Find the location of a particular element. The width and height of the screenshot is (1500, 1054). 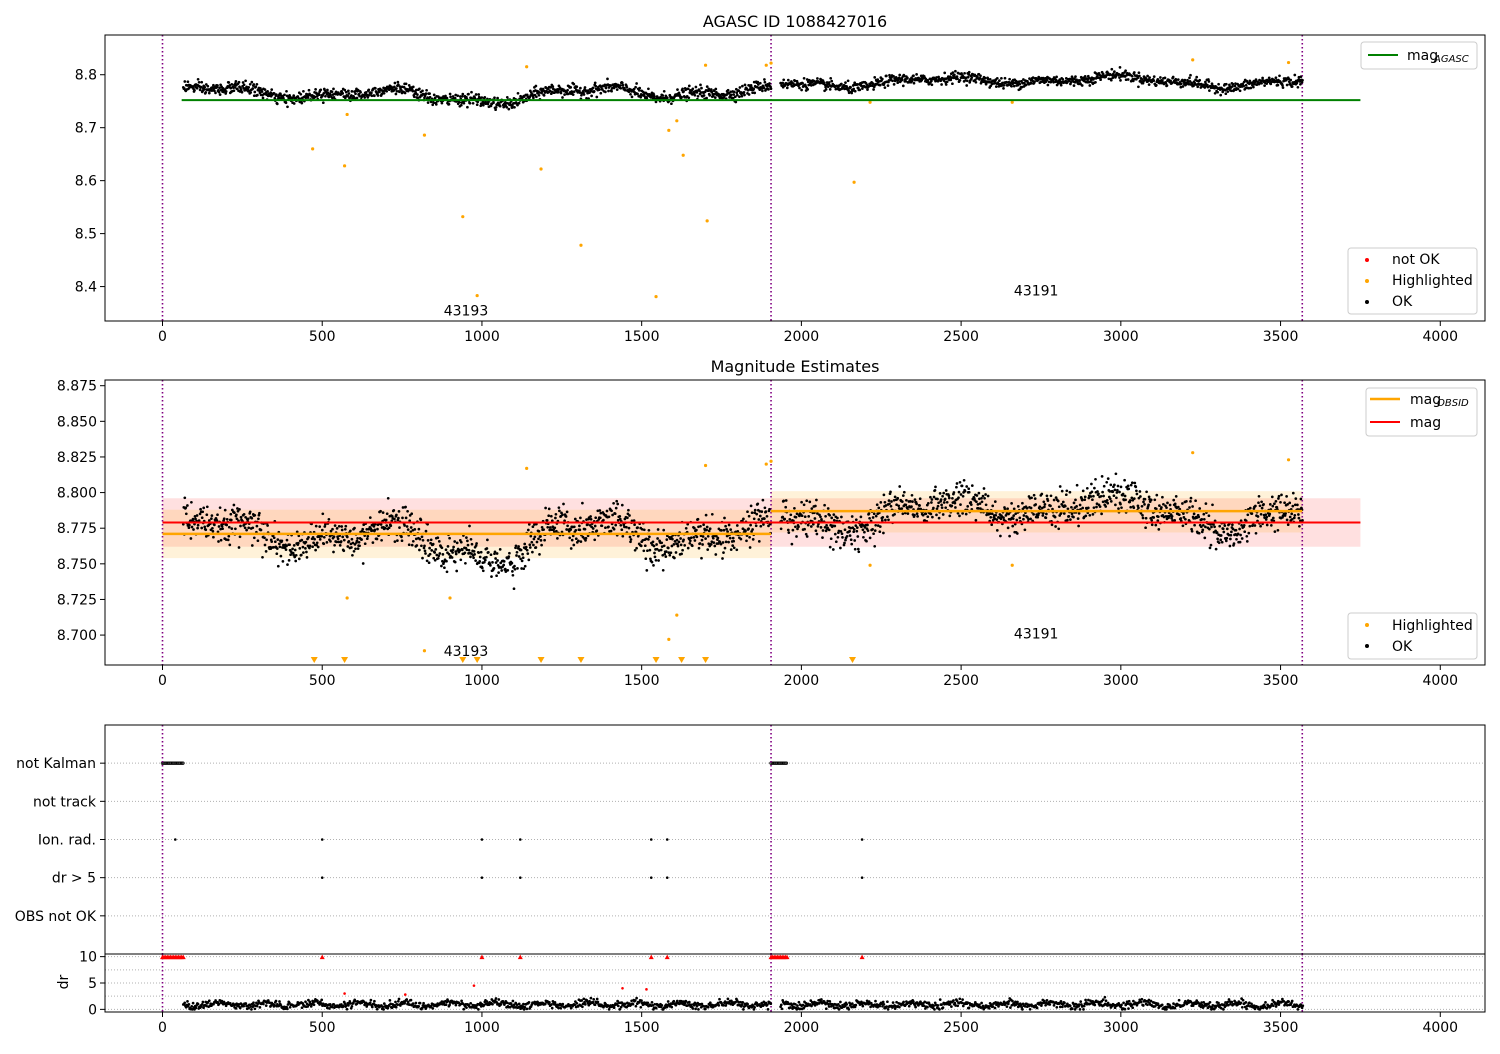

legend-dot-ok is located at coordinates (1367, 646).